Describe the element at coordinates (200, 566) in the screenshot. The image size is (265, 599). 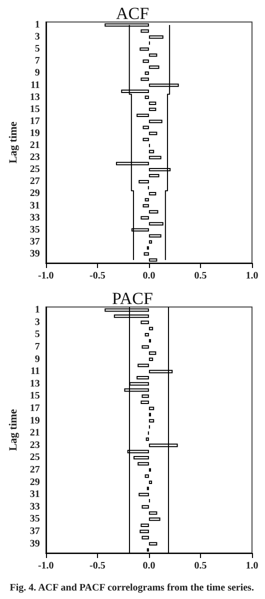
I see `x-tick-label: 0.5` at that location.